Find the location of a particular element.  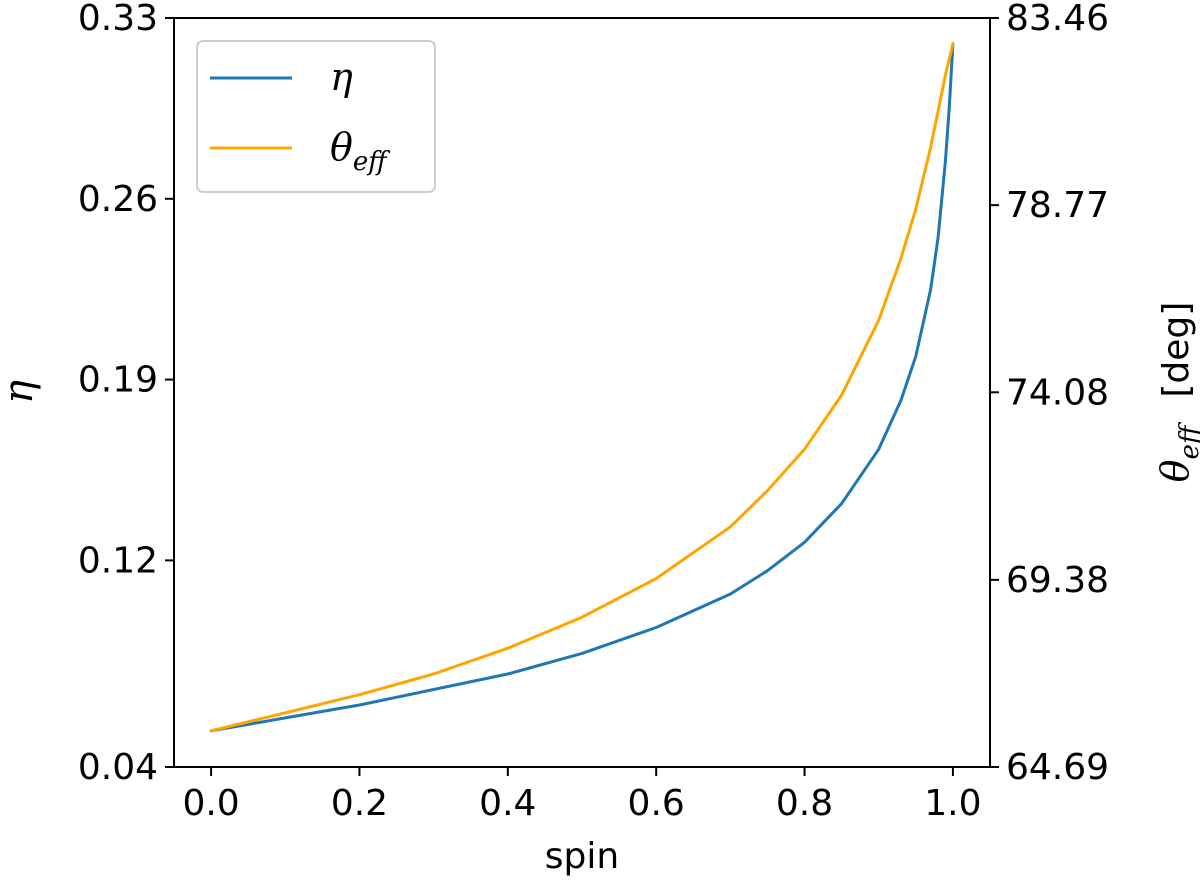

right-y-axis-symbol: θ is located at coordinates (1175, 470).